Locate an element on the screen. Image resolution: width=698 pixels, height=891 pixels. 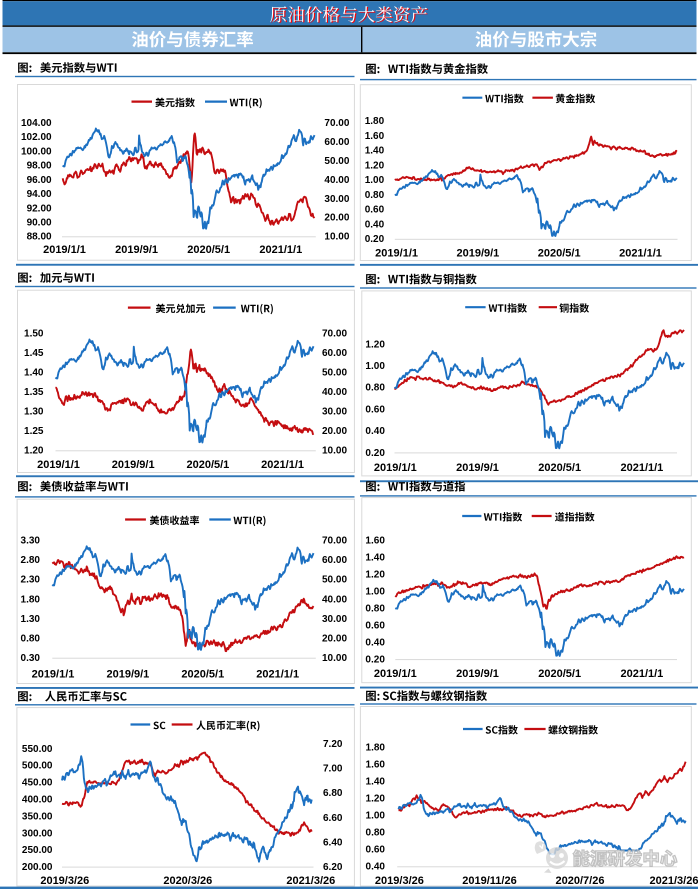
svg-text: 2020/3/26 is located at coordinates (187, 881).